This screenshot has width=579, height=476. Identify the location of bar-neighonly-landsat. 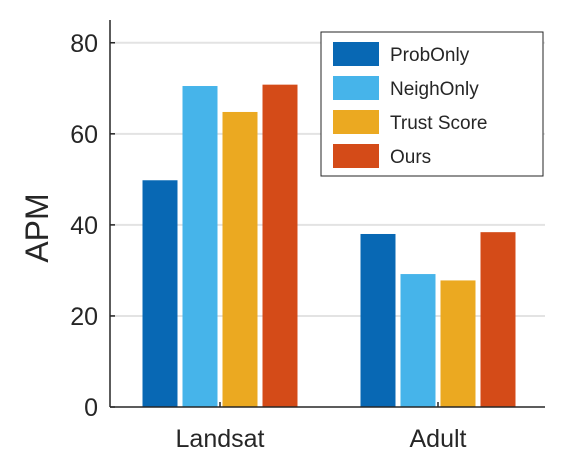
(200, 247).